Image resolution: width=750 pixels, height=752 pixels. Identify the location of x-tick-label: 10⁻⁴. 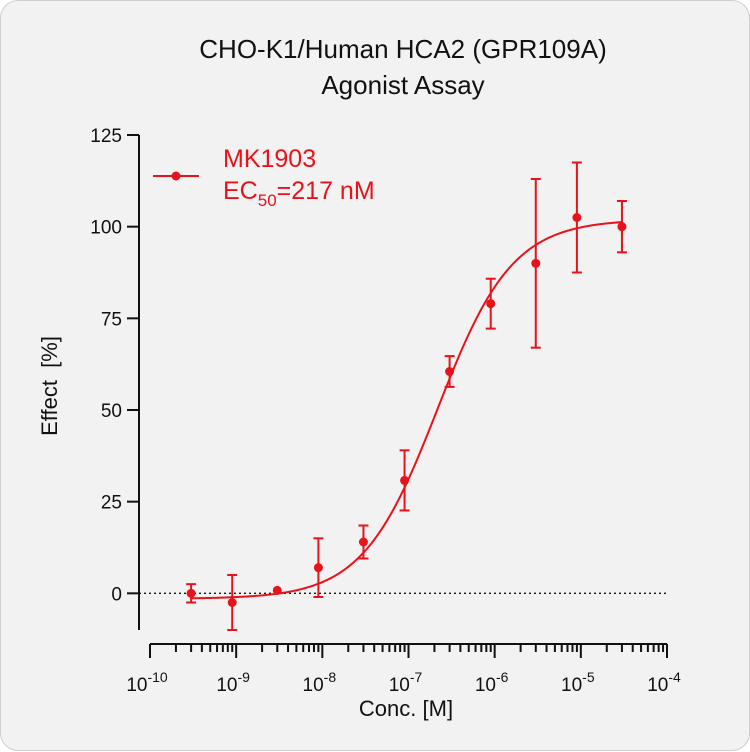
(664, 682).